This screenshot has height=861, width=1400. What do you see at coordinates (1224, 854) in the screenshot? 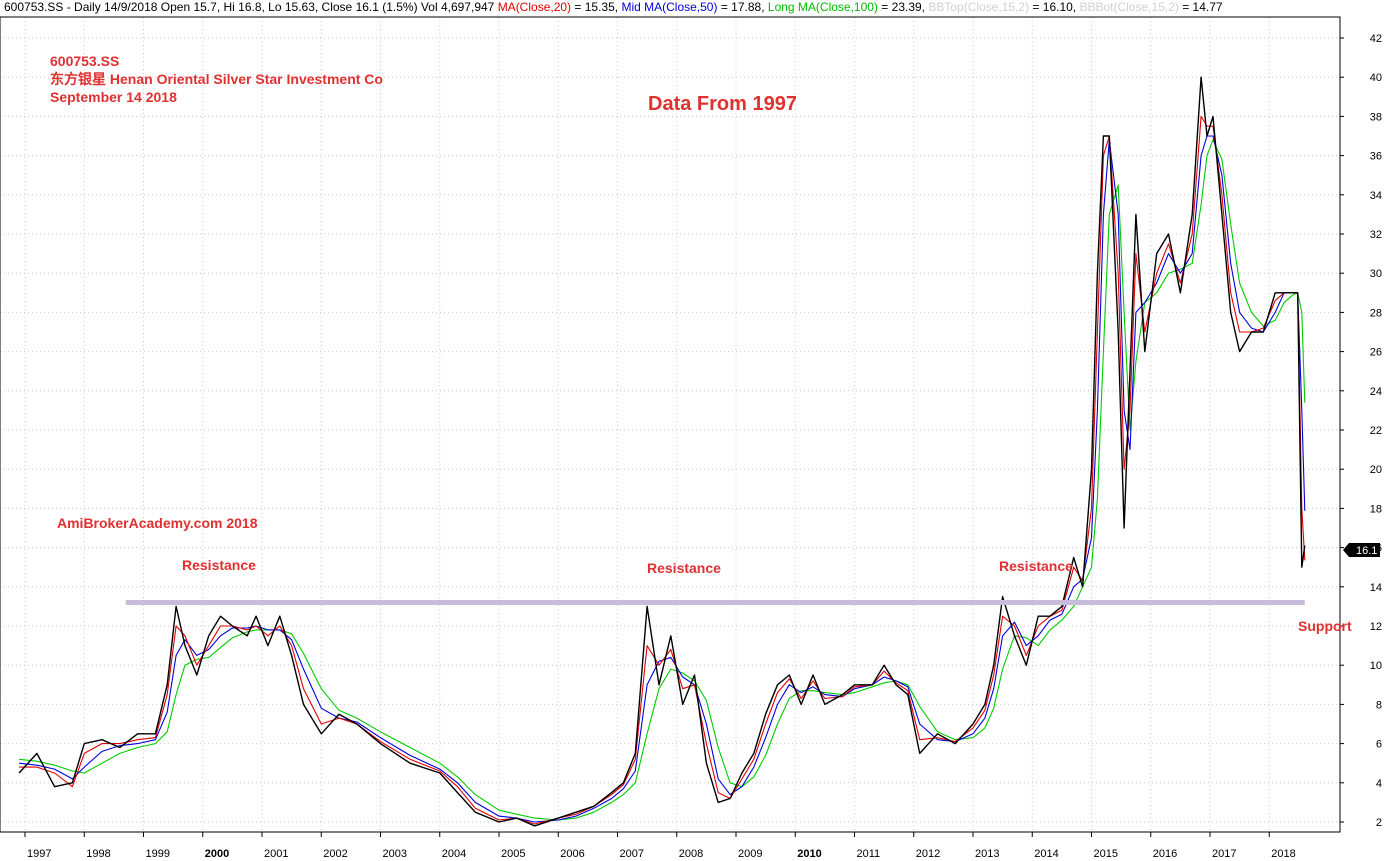
I see `x-tick-label: 2017` at bounding box center [1224, 854].